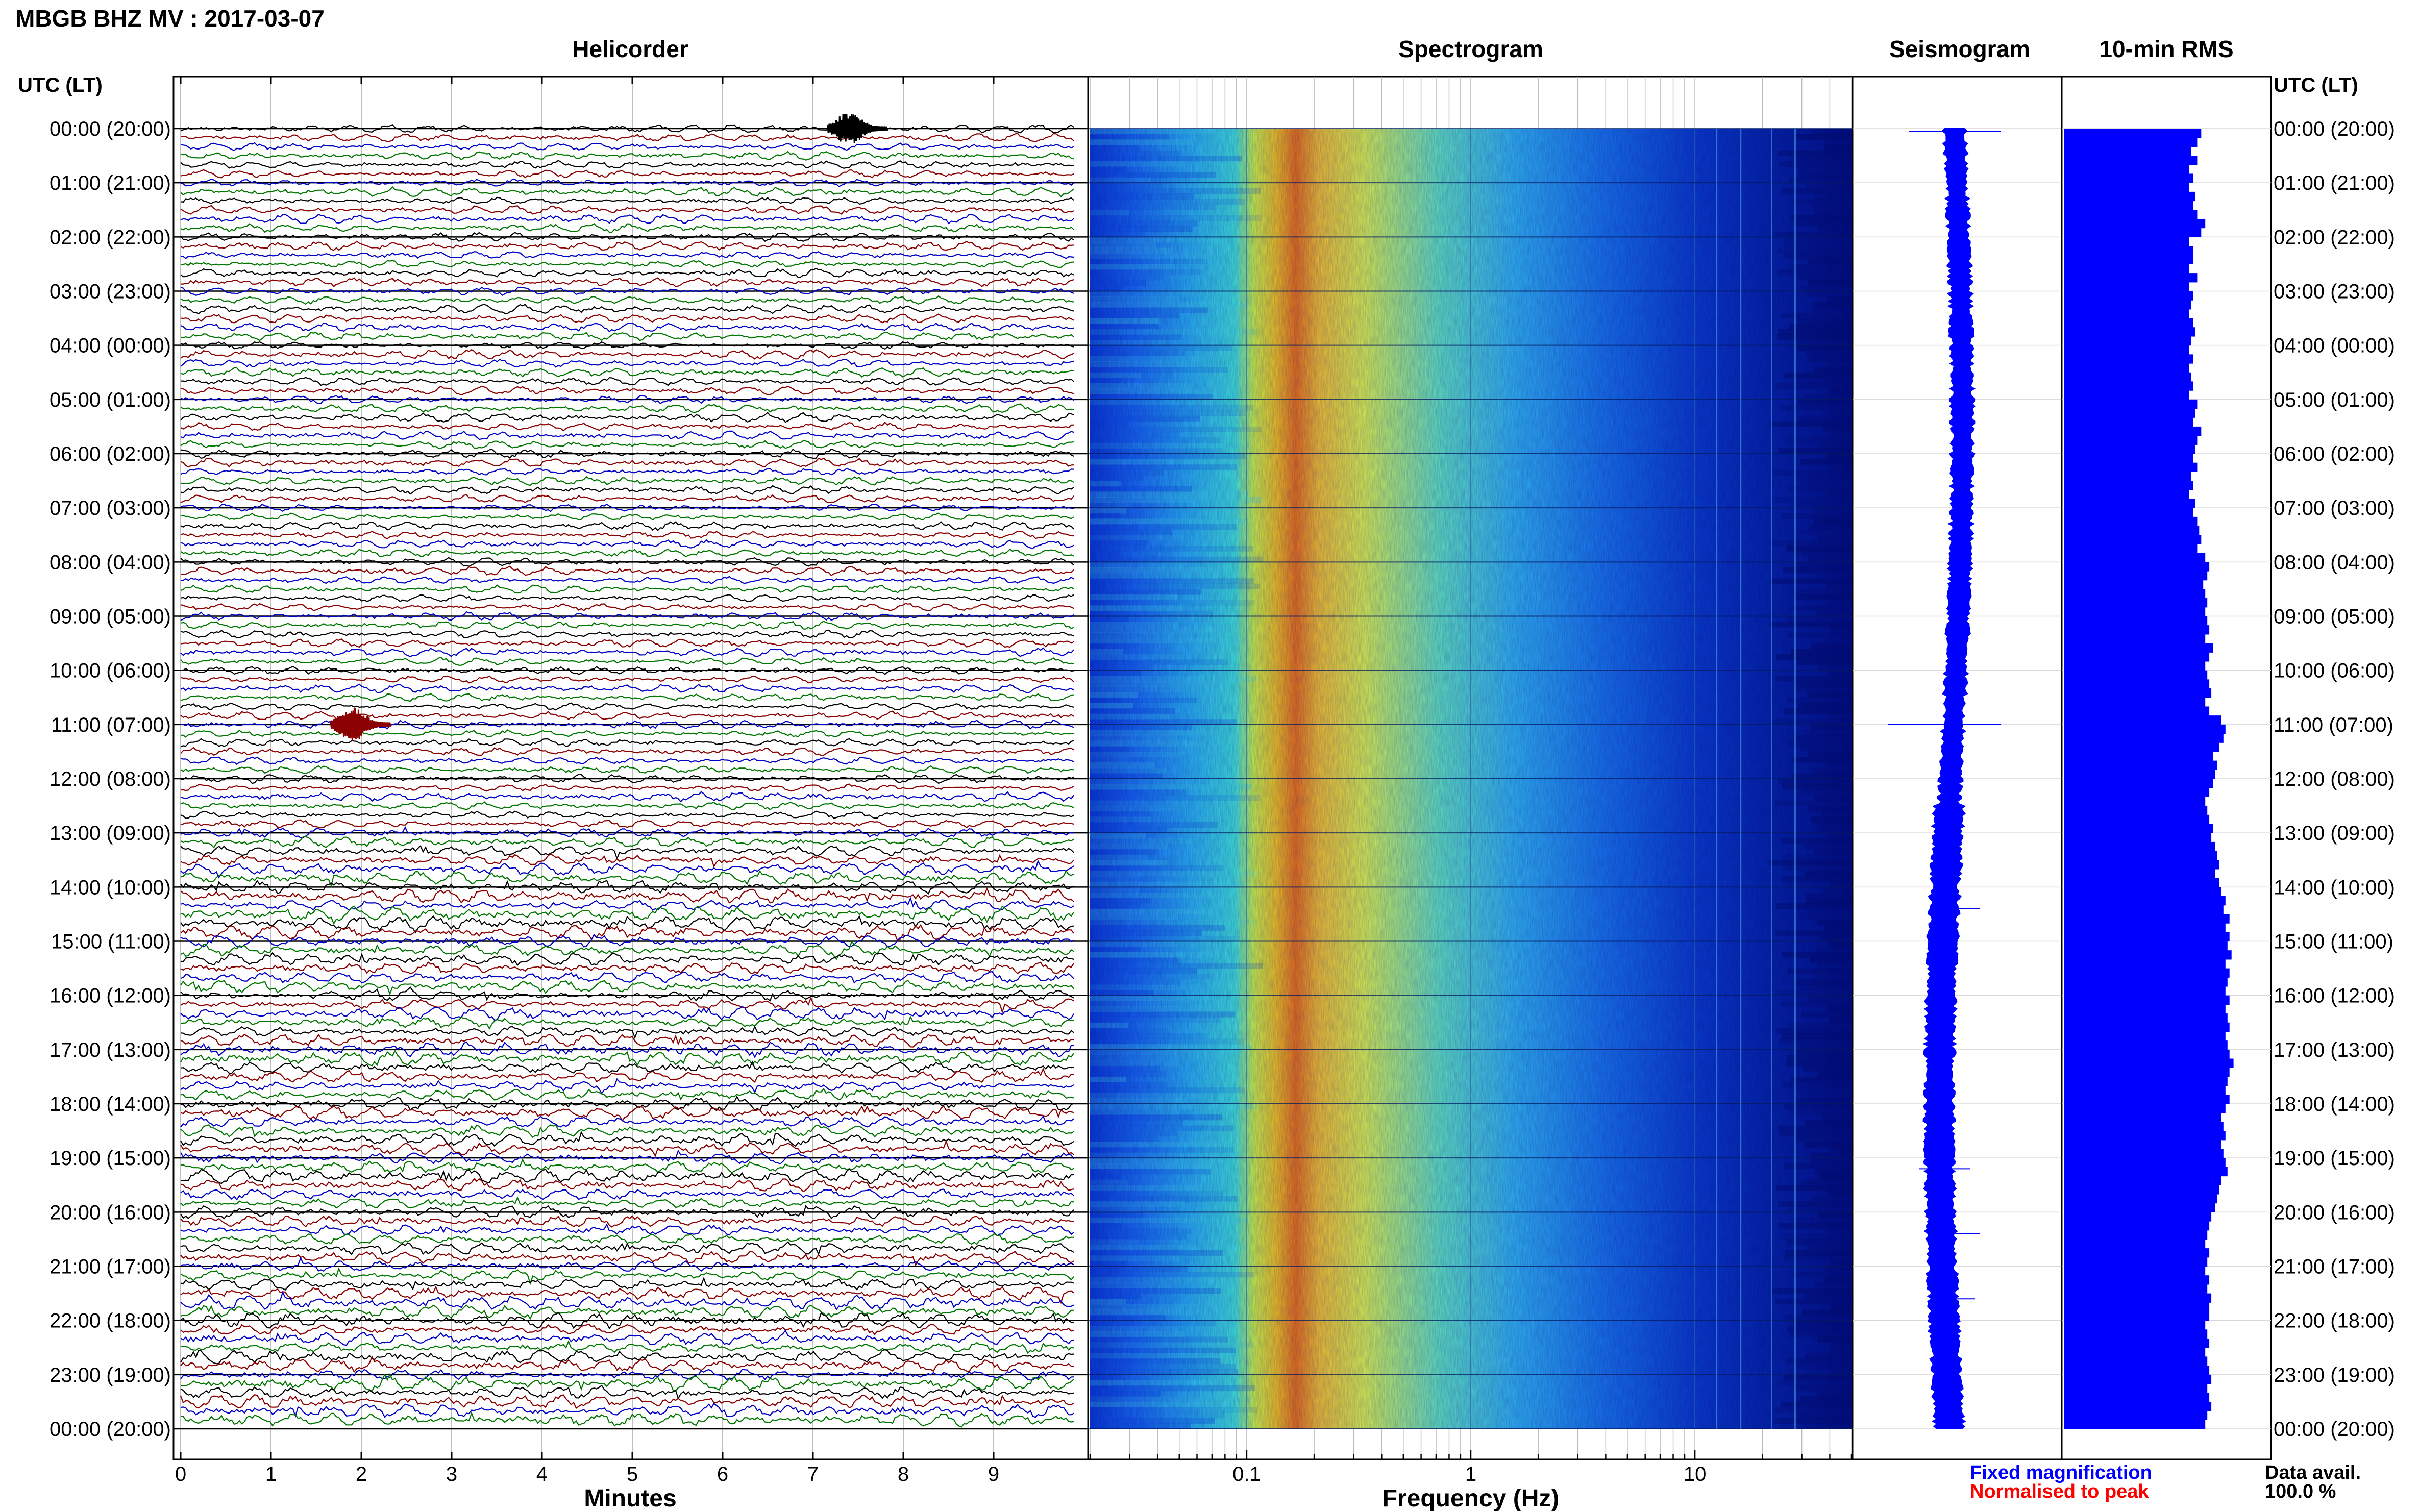 The image size is (2419, 1512). I want to click on seismogram-trace, so click(1949, 778).